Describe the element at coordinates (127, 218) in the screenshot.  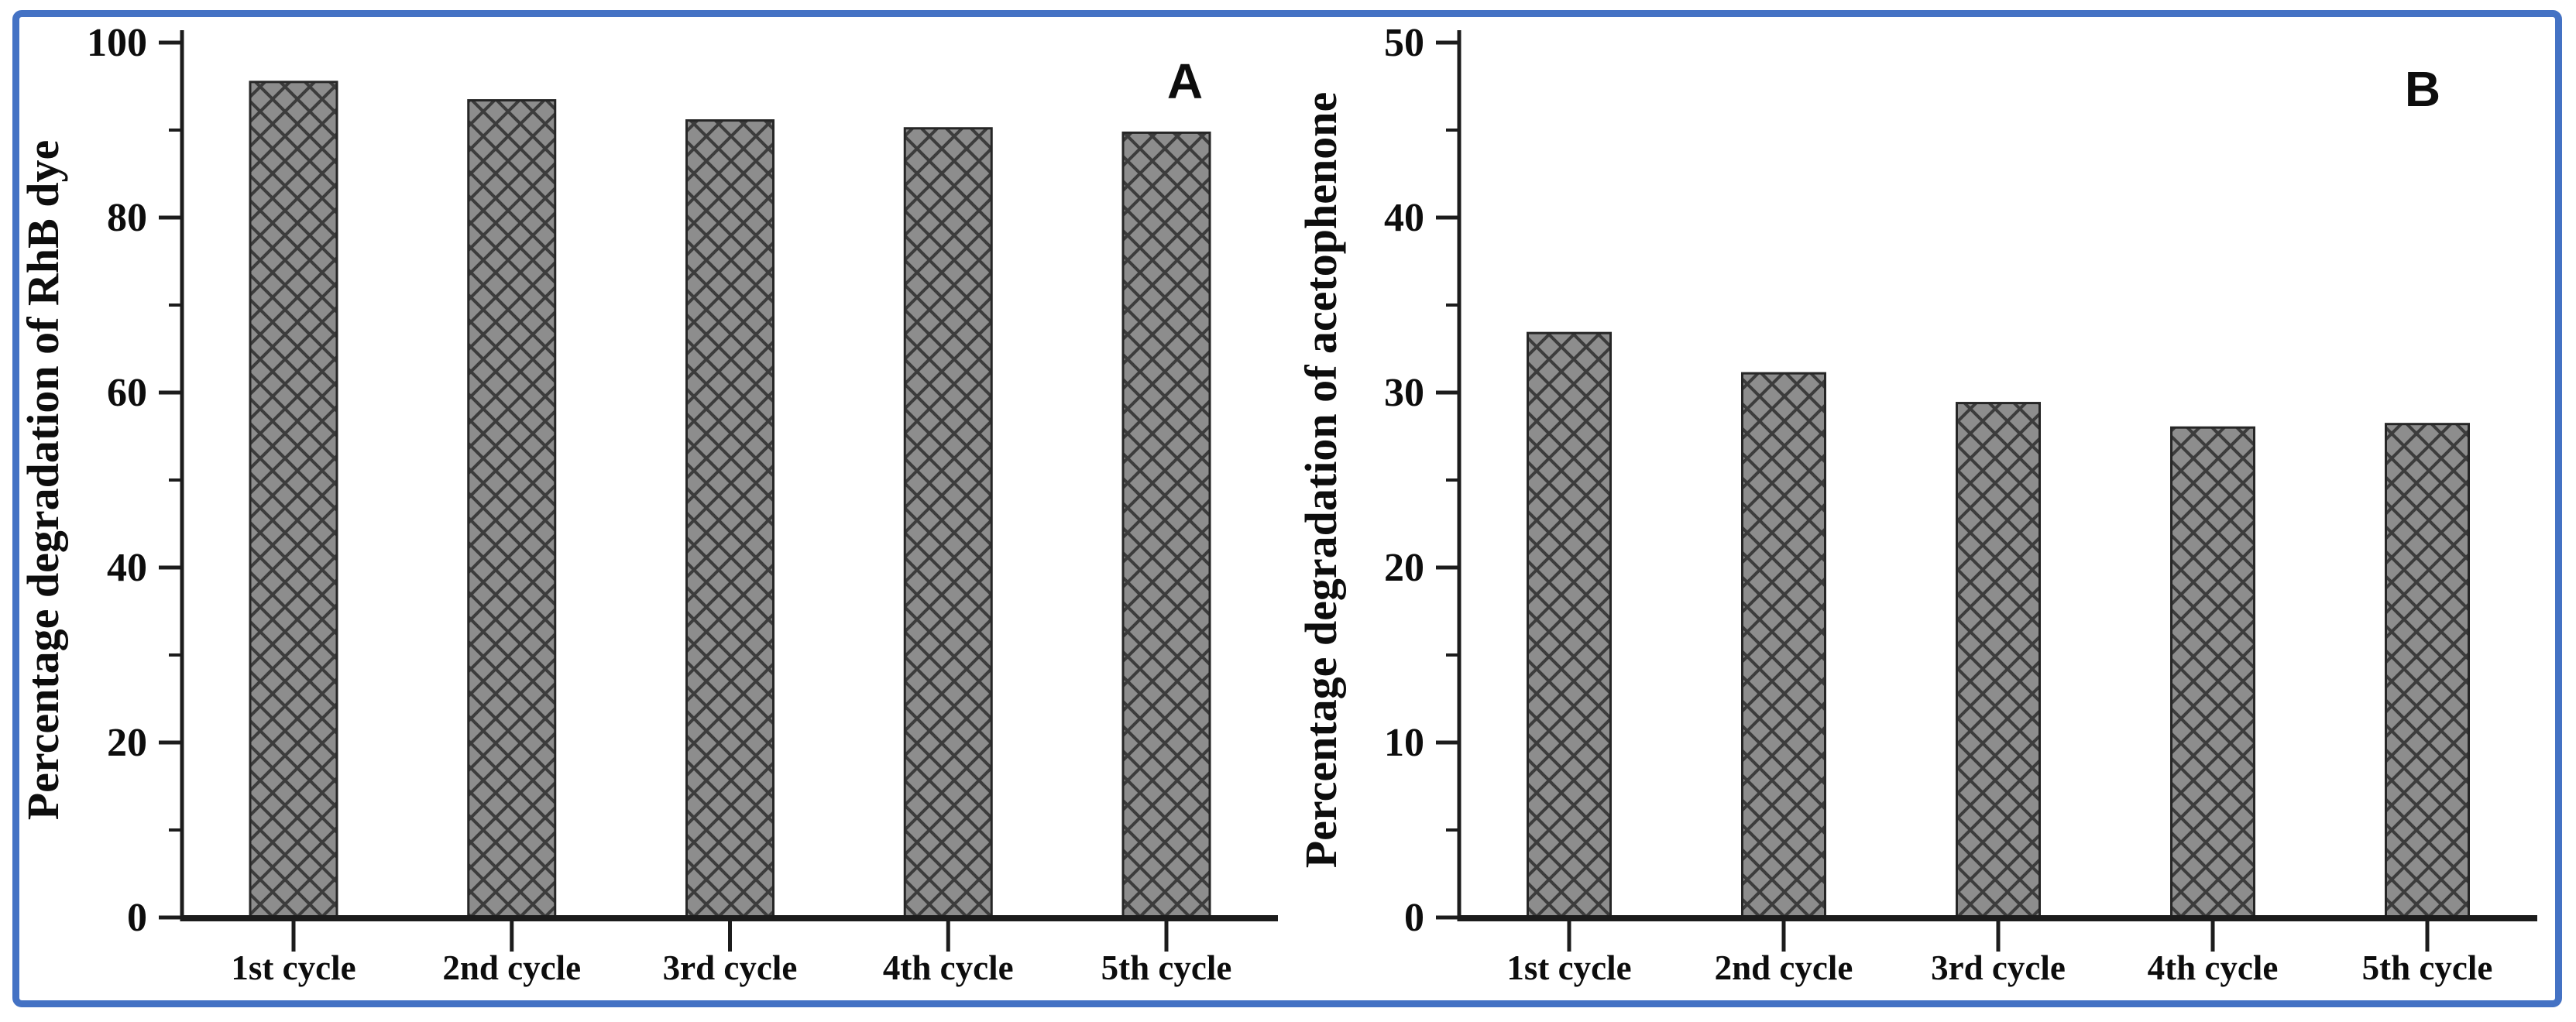
I see `y-tick-label: 80` at that location.